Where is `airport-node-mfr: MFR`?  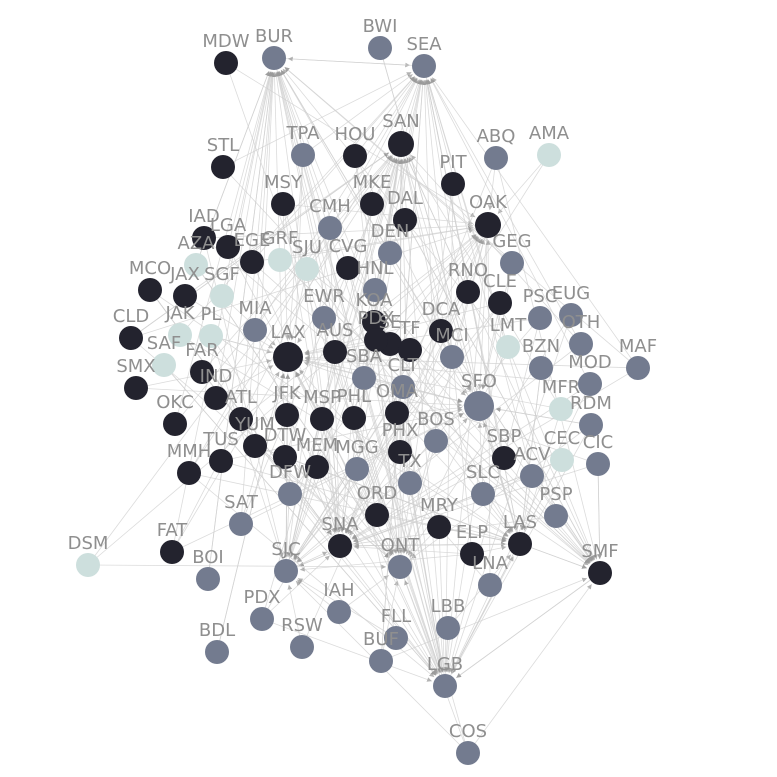
airport-node-mfr: MFR is located at coordinates (561, 399).